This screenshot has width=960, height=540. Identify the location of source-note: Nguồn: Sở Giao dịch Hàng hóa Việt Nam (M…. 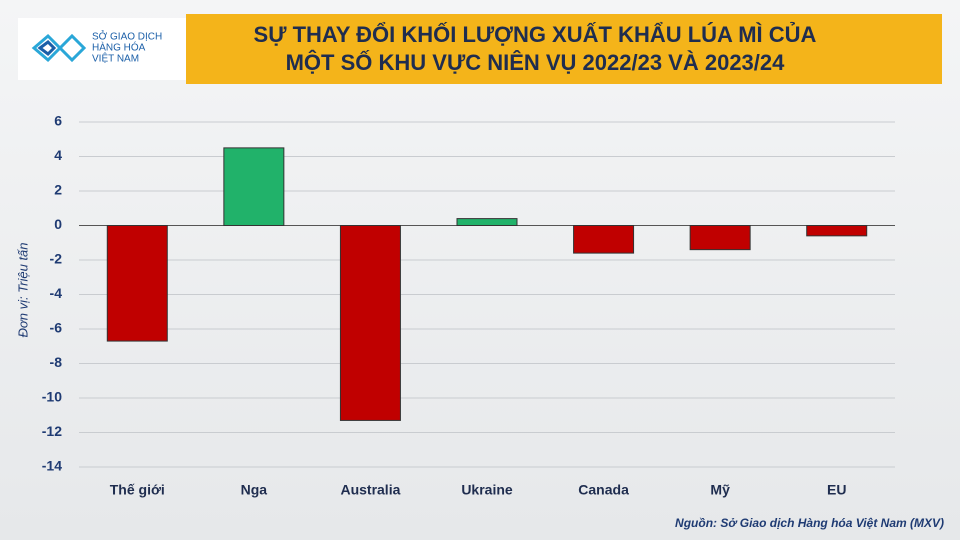
(809, 523).